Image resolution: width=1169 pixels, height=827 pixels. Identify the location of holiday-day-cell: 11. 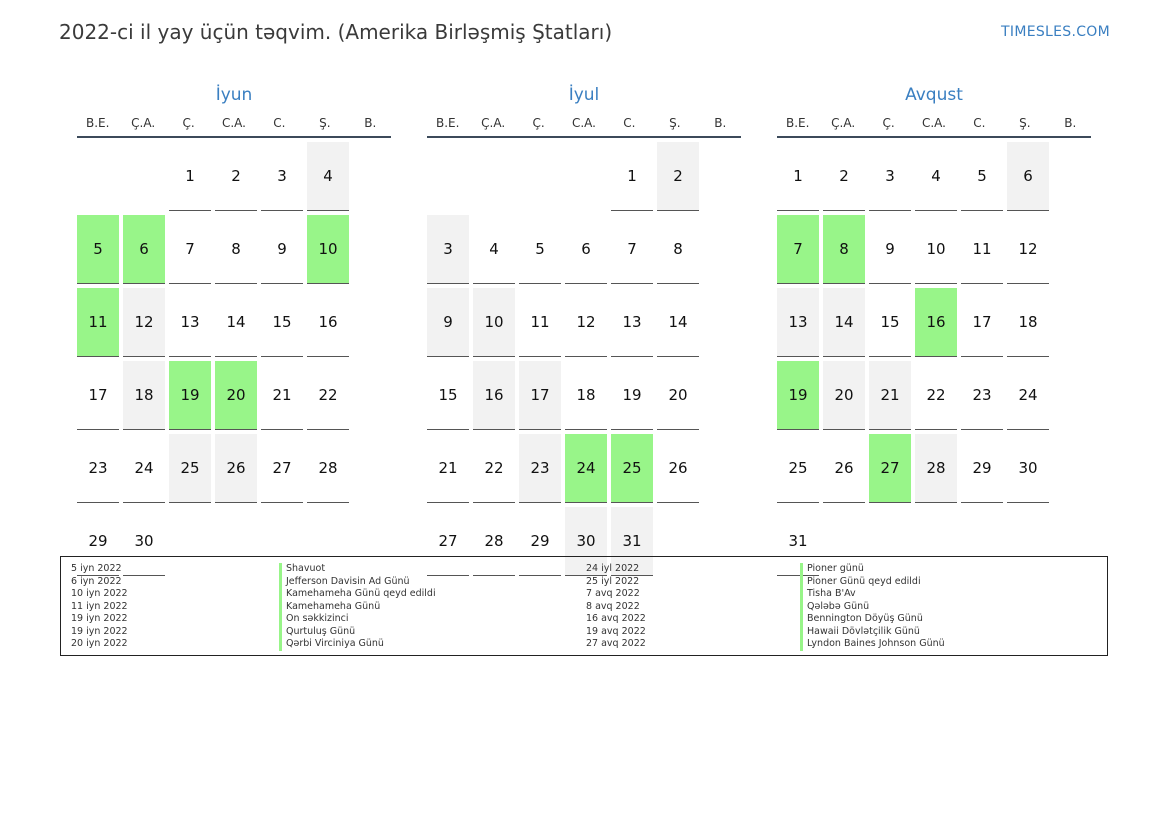
(98, 322).